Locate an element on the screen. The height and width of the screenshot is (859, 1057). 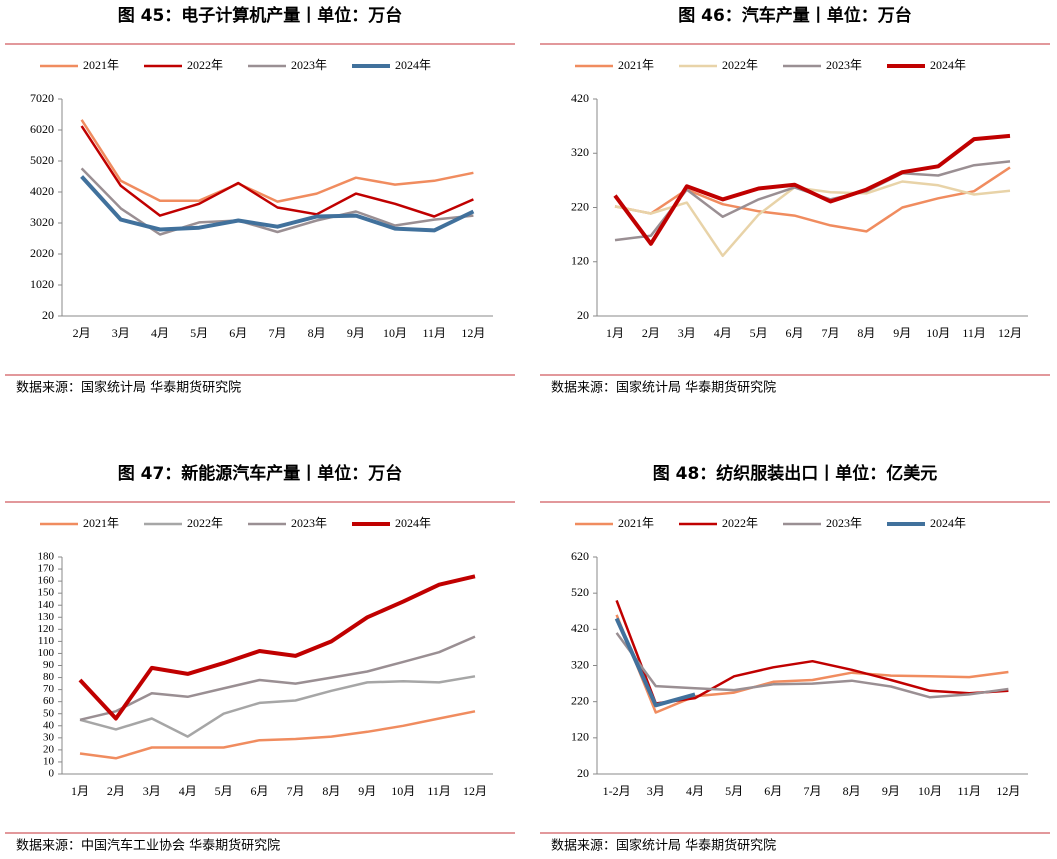
y-tick-label: 7020 is located at coordinates (42, 98).